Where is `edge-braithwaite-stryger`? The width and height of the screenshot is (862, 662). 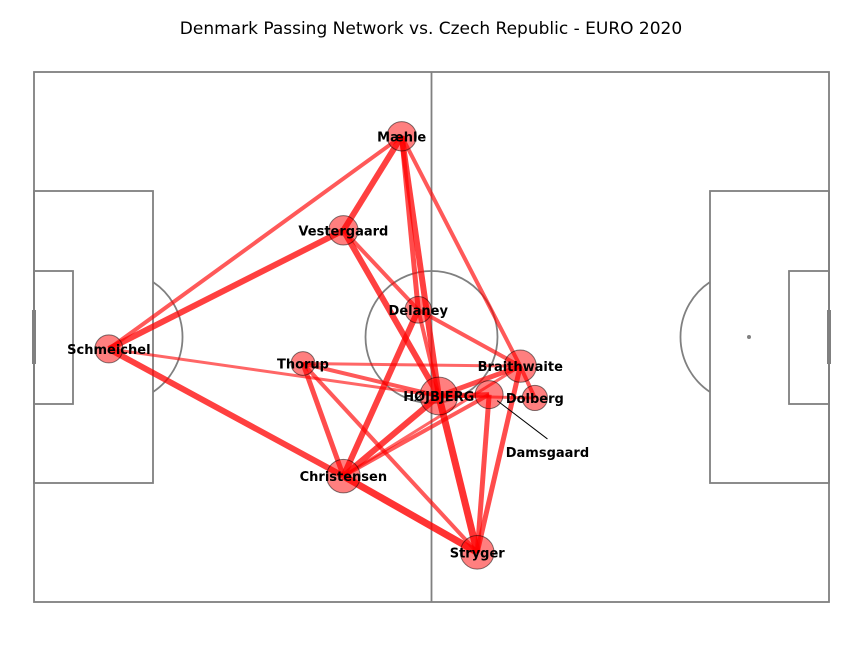 edge-braithwaite-stryger is located at coordinates (498, 459).